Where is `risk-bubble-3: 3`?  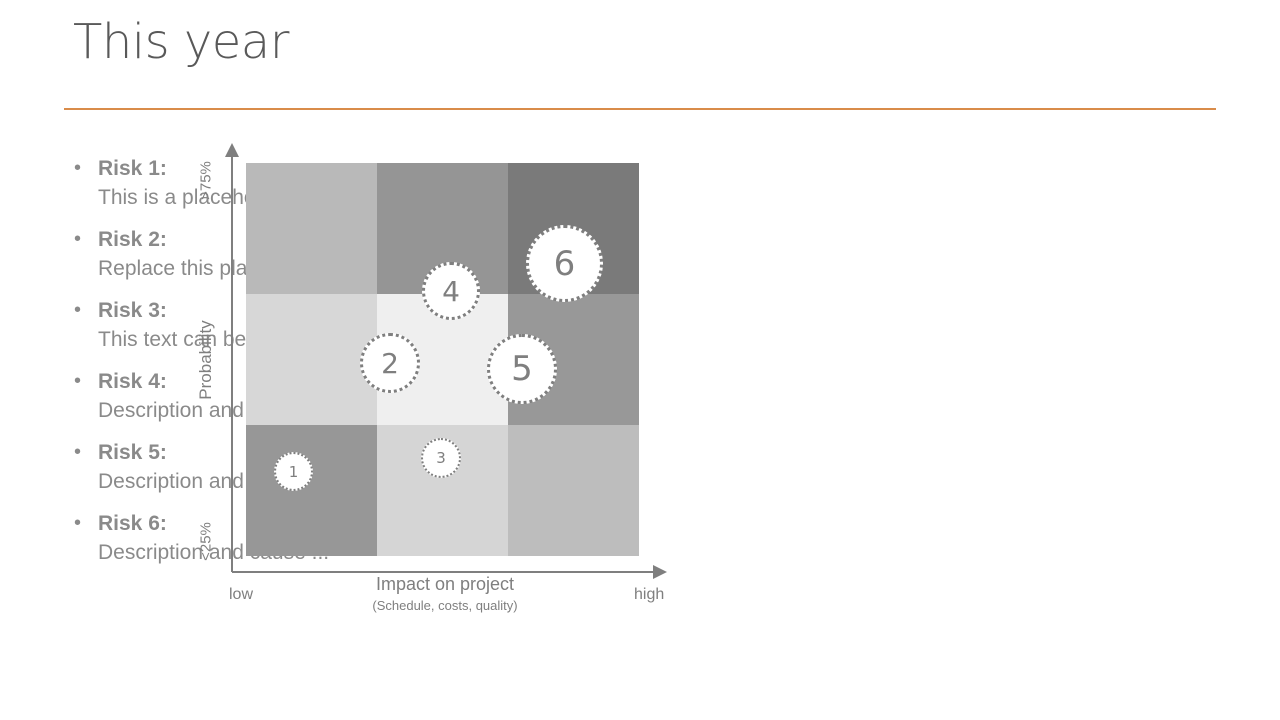
risk-bubble-3: 3 is located at coordinates (441, 458).